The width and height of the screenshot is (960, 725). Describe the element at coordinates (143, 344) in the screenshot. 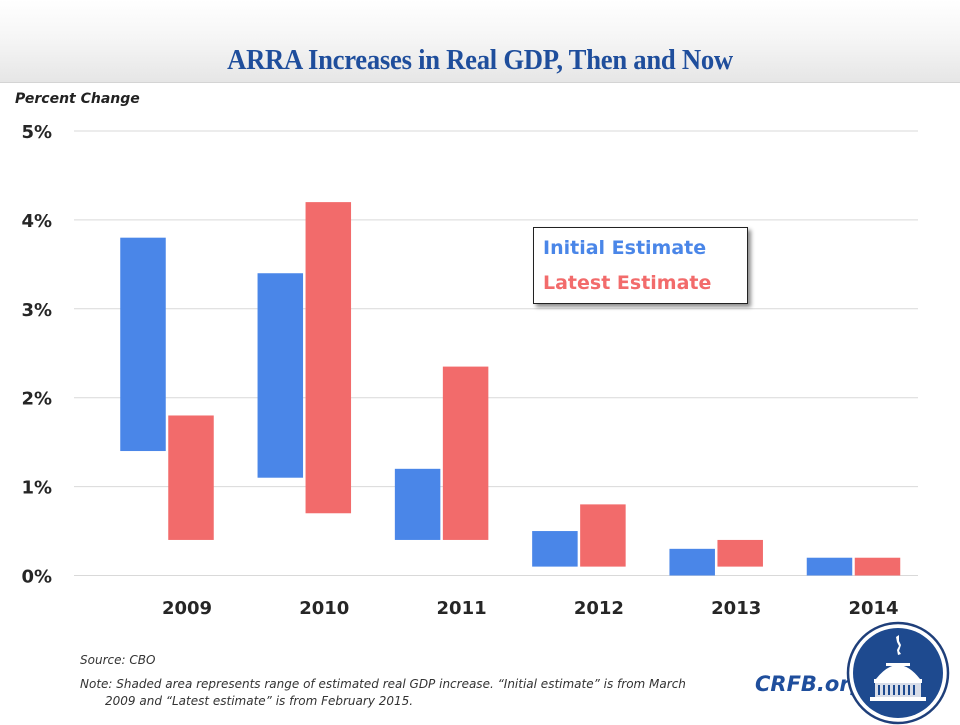

I see `bar-initial-estimate-2009` at that location.